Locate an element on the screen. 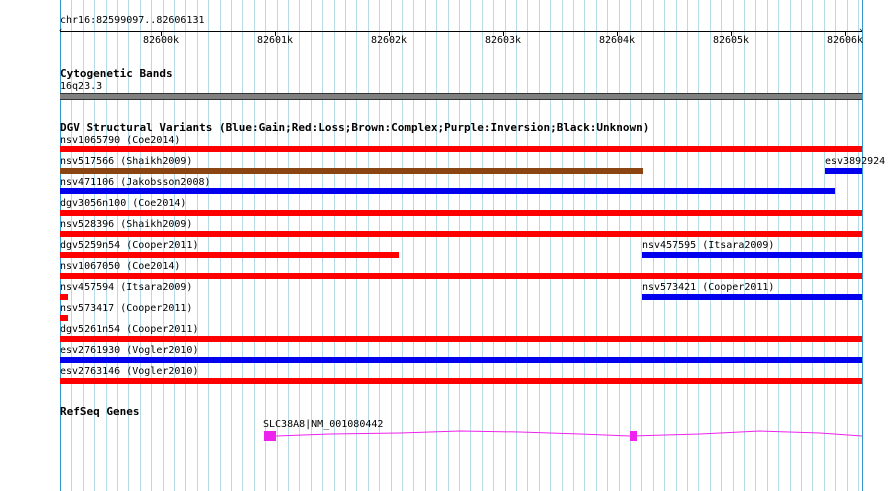 This screenshot has width=890, height=491. variant-bar-complex is located at coordinates (351, 171).